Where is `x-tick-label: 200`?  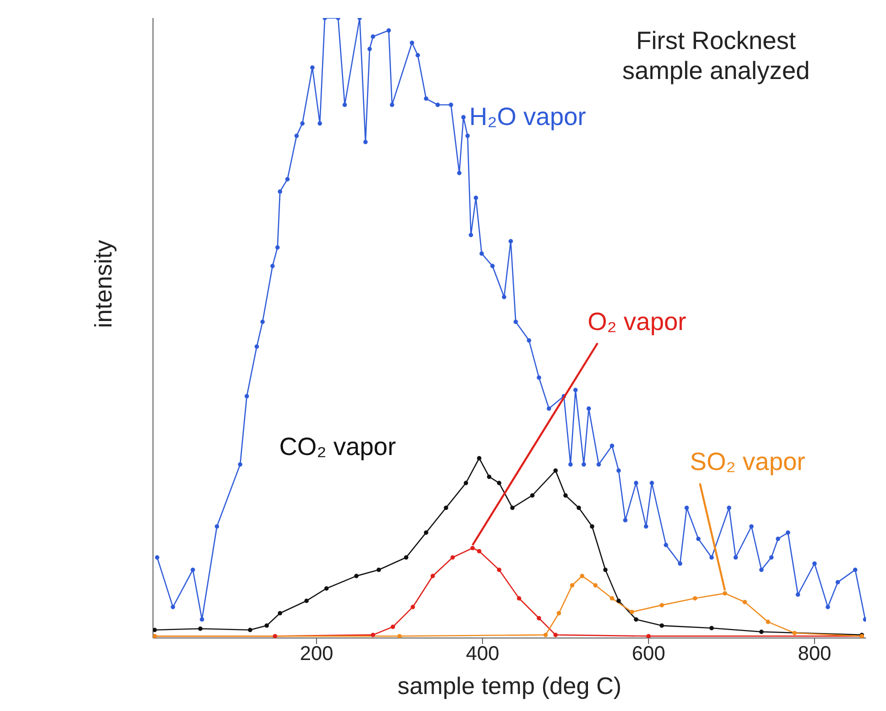
x-tick-label: 200 is located at coordinates (317, 654).